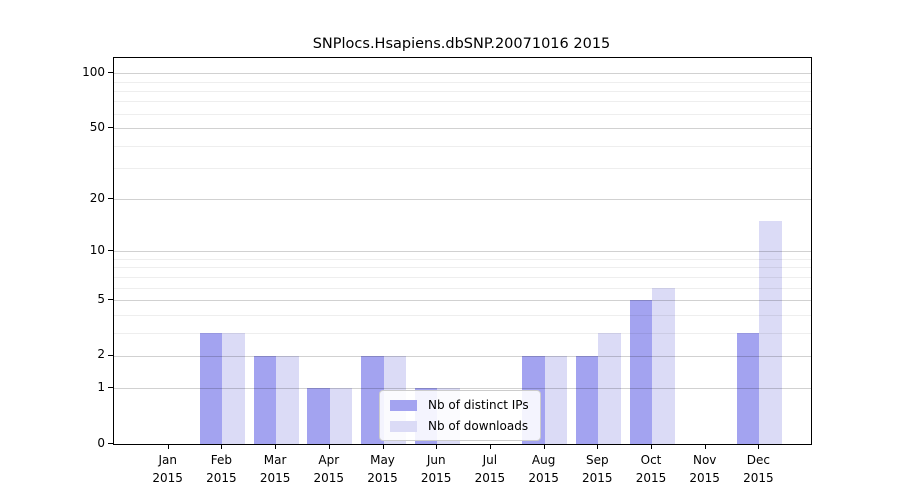 This screenshot has width=900, height=500. Describe the element at coordinates (651, 469) in the screenshot. I see `x-tick-label: Oct 2015` at that location.